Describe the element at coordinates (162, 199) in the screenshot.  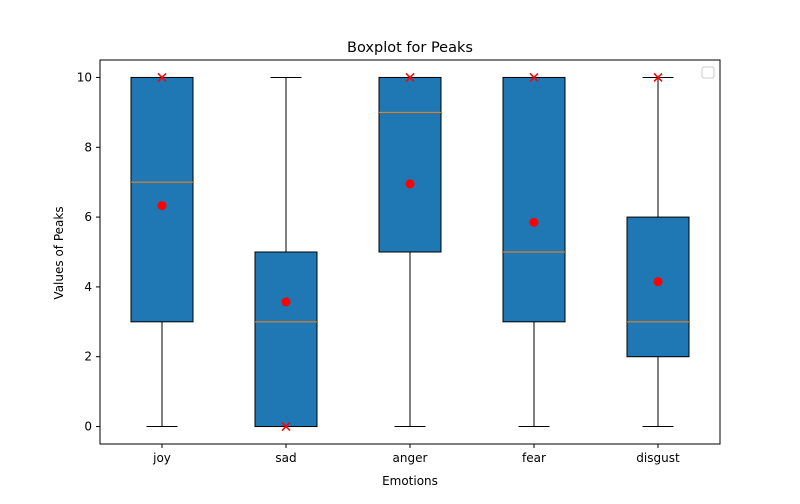
I see `box-joy` at that location.